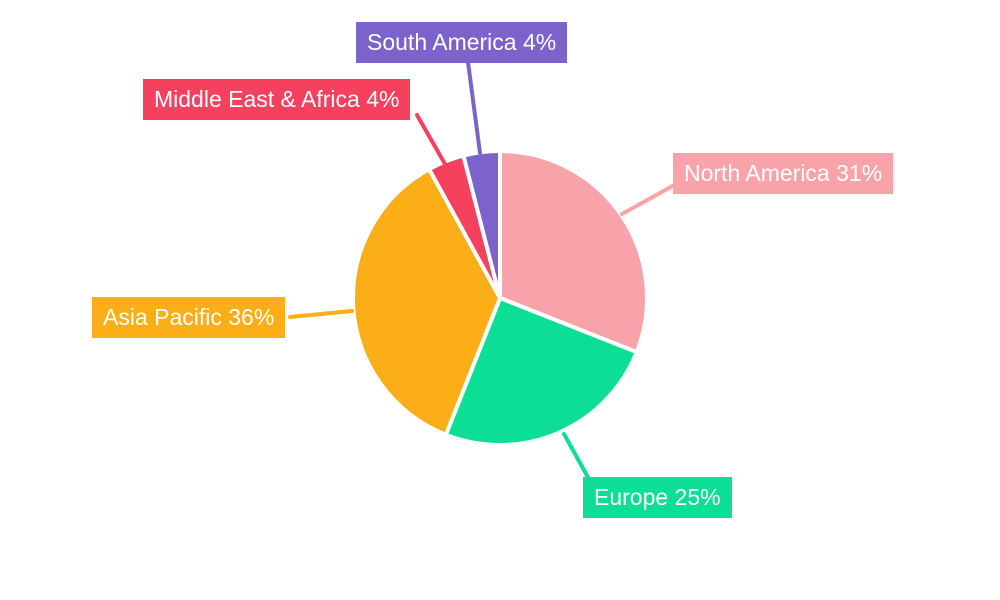 The width and height of the screenshot is (1000, 600). Describe the element at coordinates (541, 371) in the screenshot. I see `pie-slice-europe` at that location.